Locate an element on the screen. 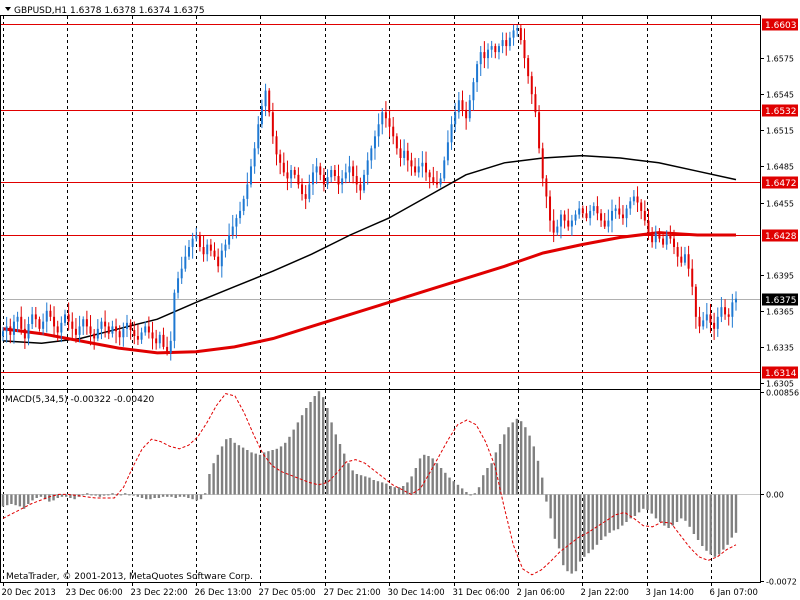 The image size is (800, 600). level-tag-label: 1.6472 is located at coordinates (781, 184).